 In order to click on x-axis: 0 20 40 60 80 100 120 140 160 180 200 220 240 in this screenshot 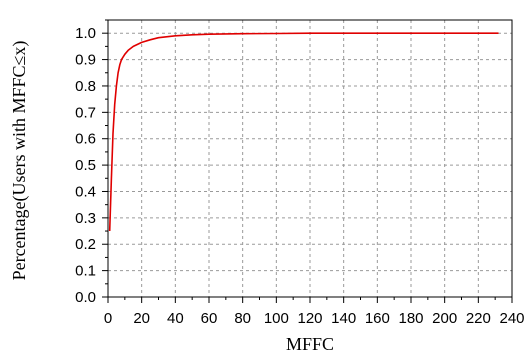, I will do `click(314, 312)`.